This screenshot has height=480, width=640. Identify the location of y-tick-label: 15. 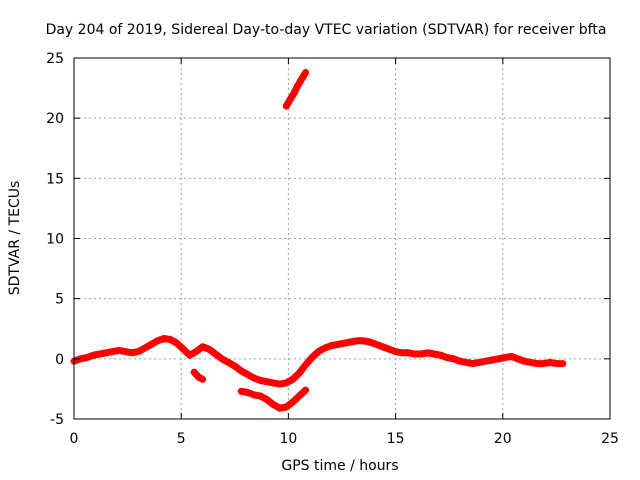
(55, 179).